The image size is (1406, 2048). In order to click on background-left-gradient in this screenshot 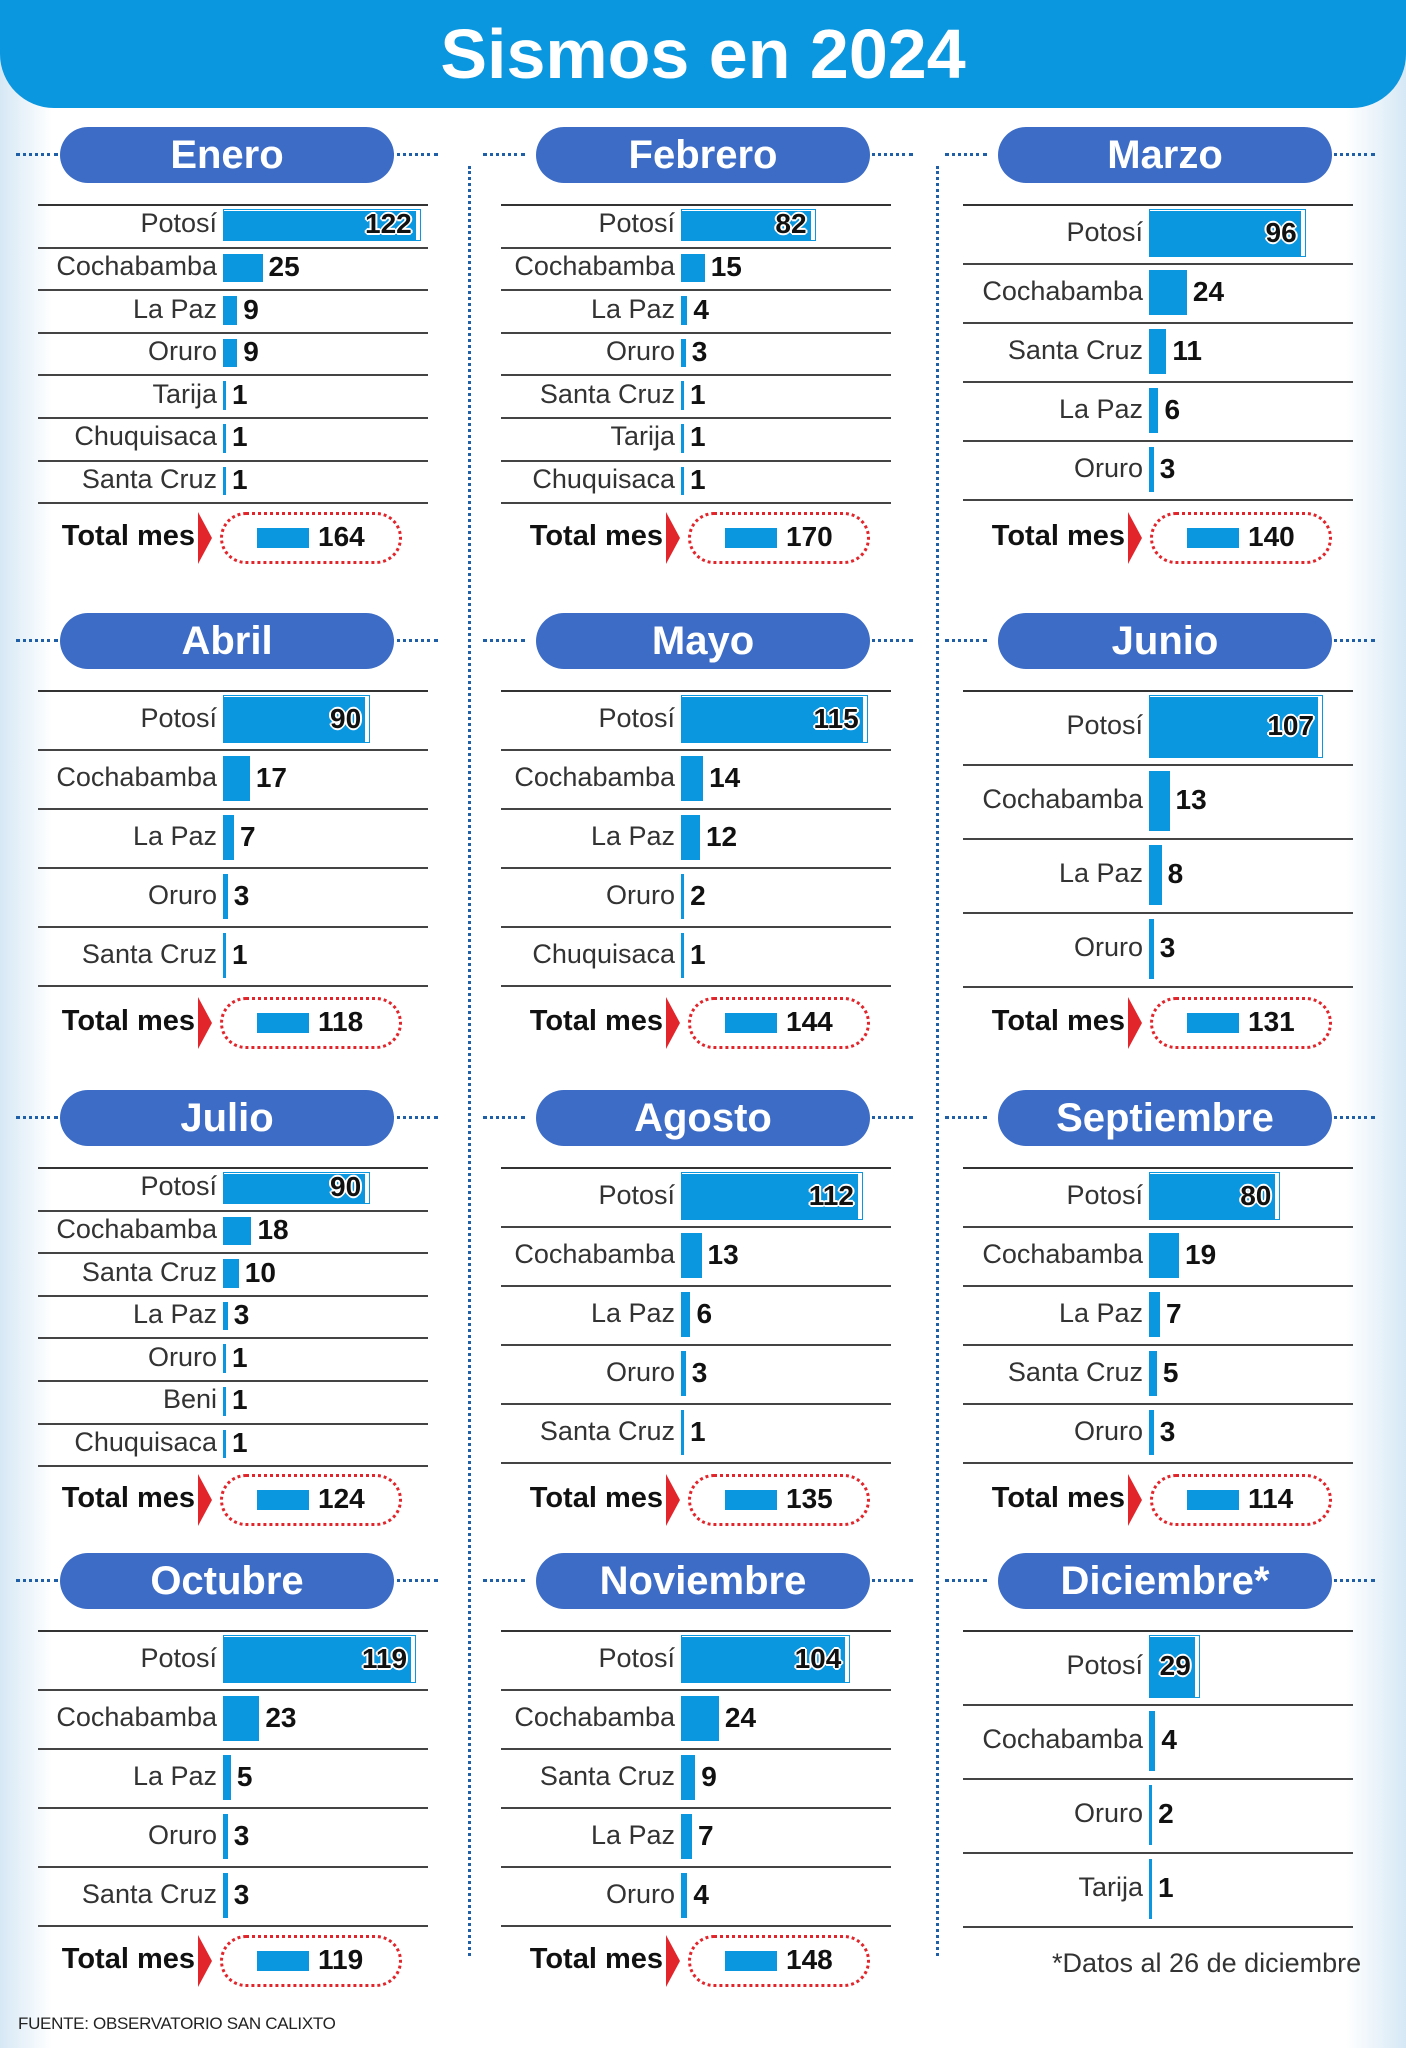, I will do `click(26, 1024)`.